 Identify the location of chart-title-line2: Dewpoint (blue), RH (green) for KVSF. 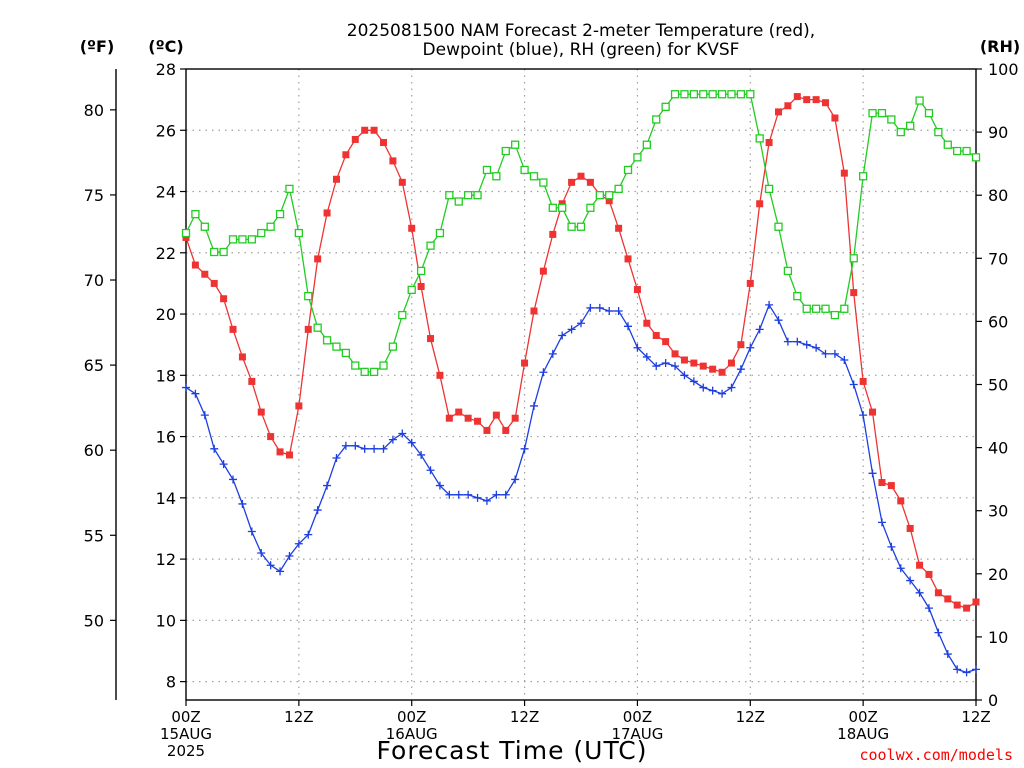
(581, 50).